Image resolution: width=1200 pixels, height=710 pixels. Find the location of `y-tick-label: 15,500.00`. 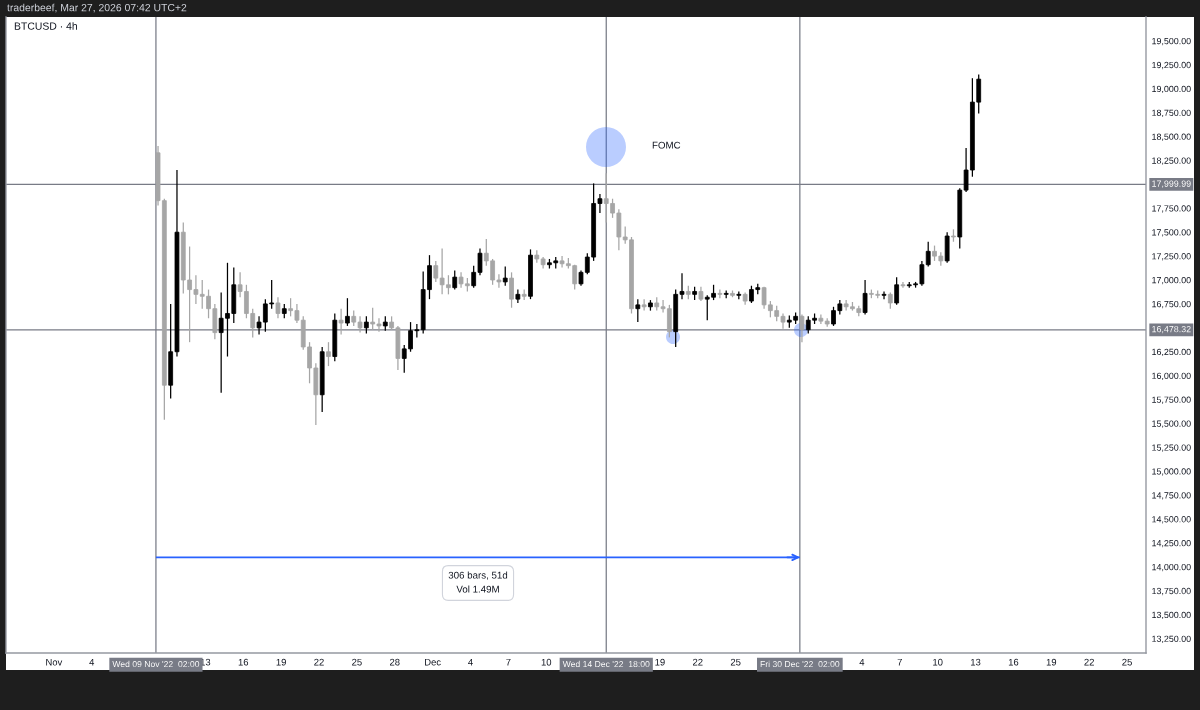

y-tick-label: 15,500.00 is located at coordinates (1171, 424).